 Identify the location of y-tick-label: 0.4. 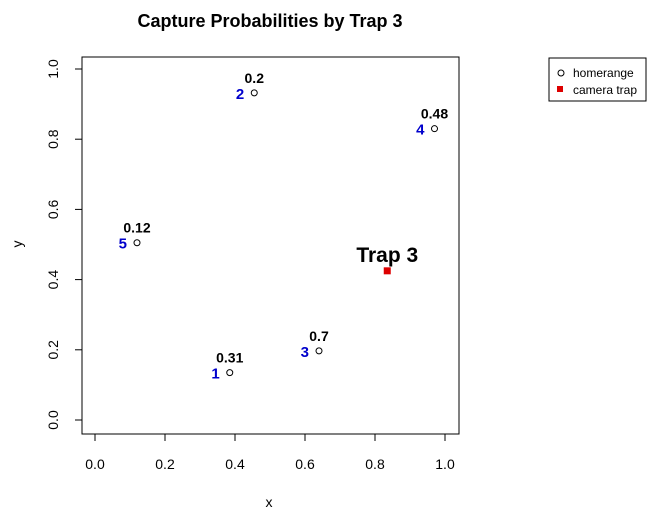
(53, 280).